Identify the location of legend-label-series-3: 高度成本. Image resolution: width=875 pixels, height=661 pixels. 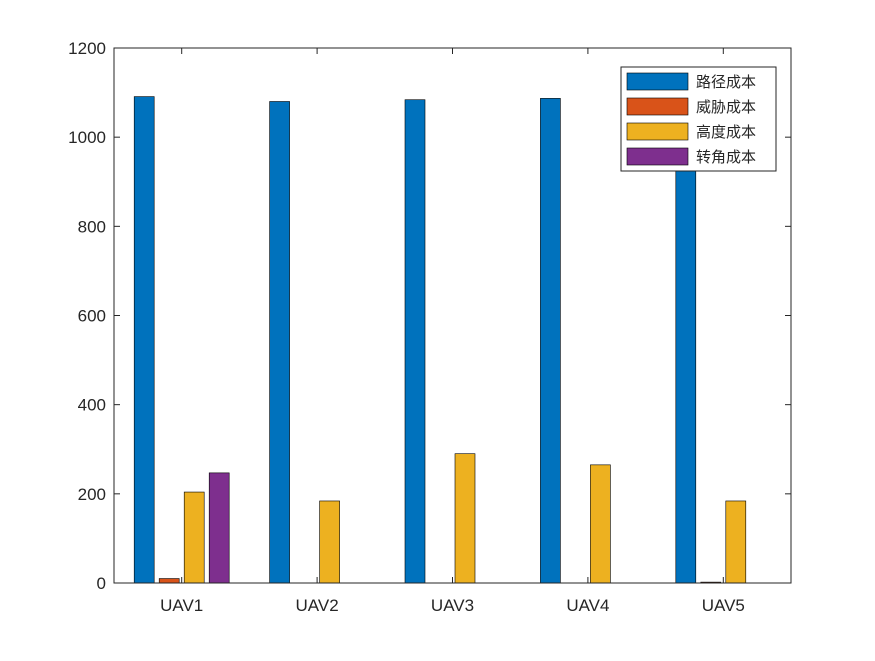
(726, 132).